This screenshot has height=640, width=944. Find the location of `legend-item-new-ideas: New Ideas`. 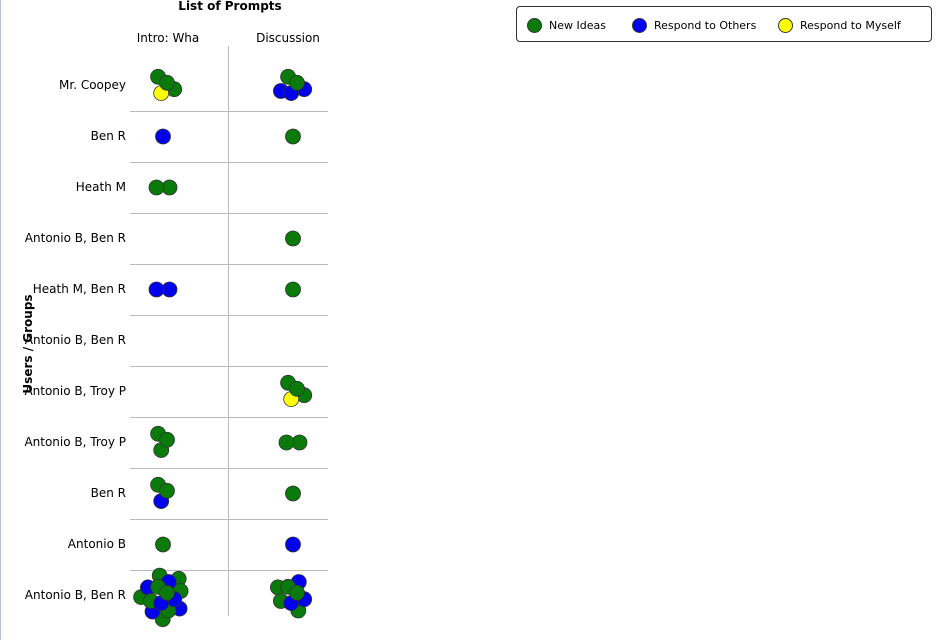

legend-item-new-ideas: New Ideas is located at coordinates (566, 25).